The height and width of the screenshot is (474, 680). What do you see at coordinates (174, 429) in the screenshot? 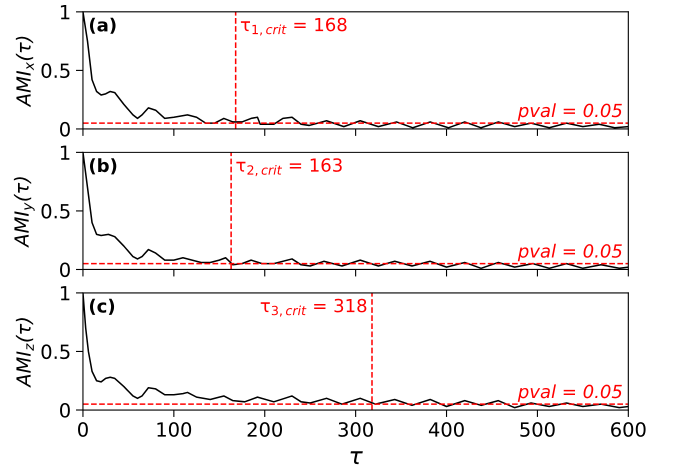
I see `x-tick-label: 100` at bounding box center [174, 429].